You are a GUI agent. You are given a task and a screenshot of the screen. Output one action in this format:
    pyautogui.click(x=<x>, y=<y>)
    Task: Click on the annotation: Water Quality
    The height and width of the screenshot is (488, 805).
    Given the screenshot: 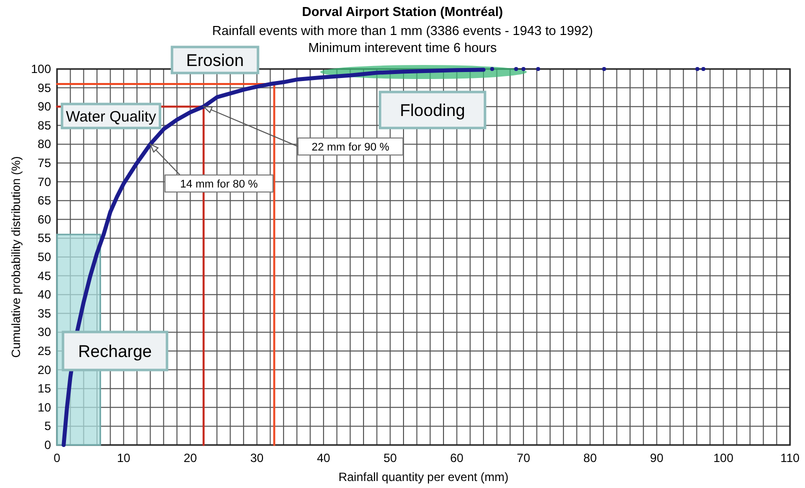 What is the action you would take?
    pyautogui.click(x=111, y=117)
    